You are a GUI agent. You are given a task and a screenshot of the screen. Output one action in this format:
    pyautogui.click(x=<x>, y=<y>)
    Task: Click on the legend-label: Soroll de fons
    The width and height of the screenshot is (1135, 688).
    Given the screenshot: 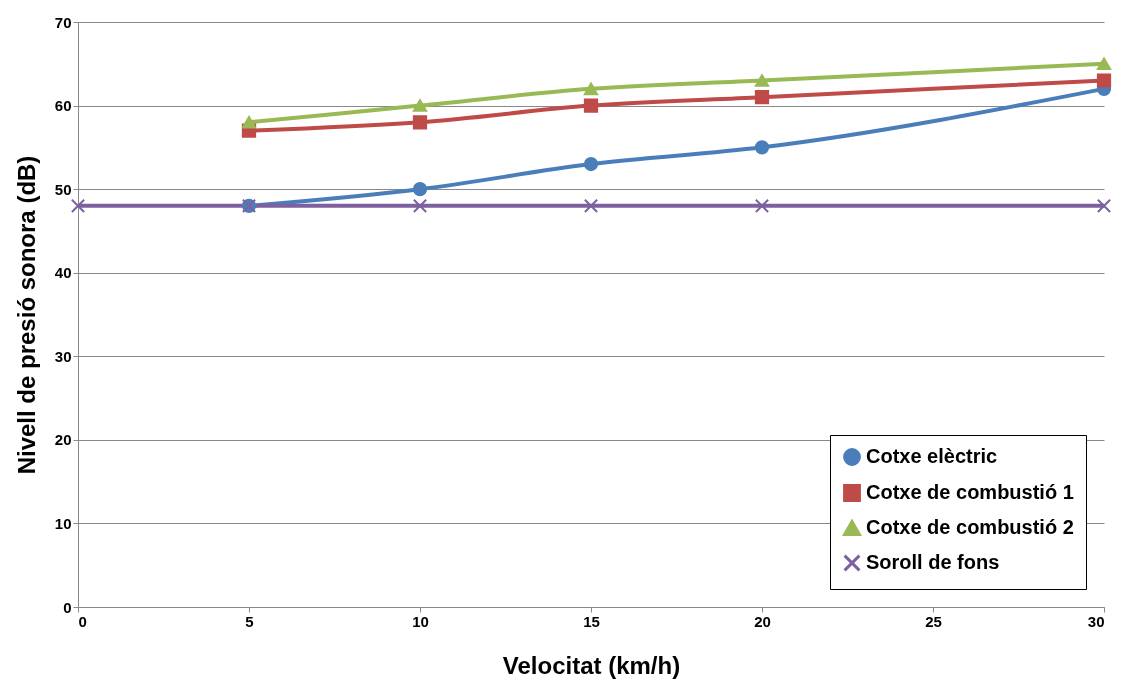 What is the action you would take?
    pyautogui.click(x=933, y=562)
    